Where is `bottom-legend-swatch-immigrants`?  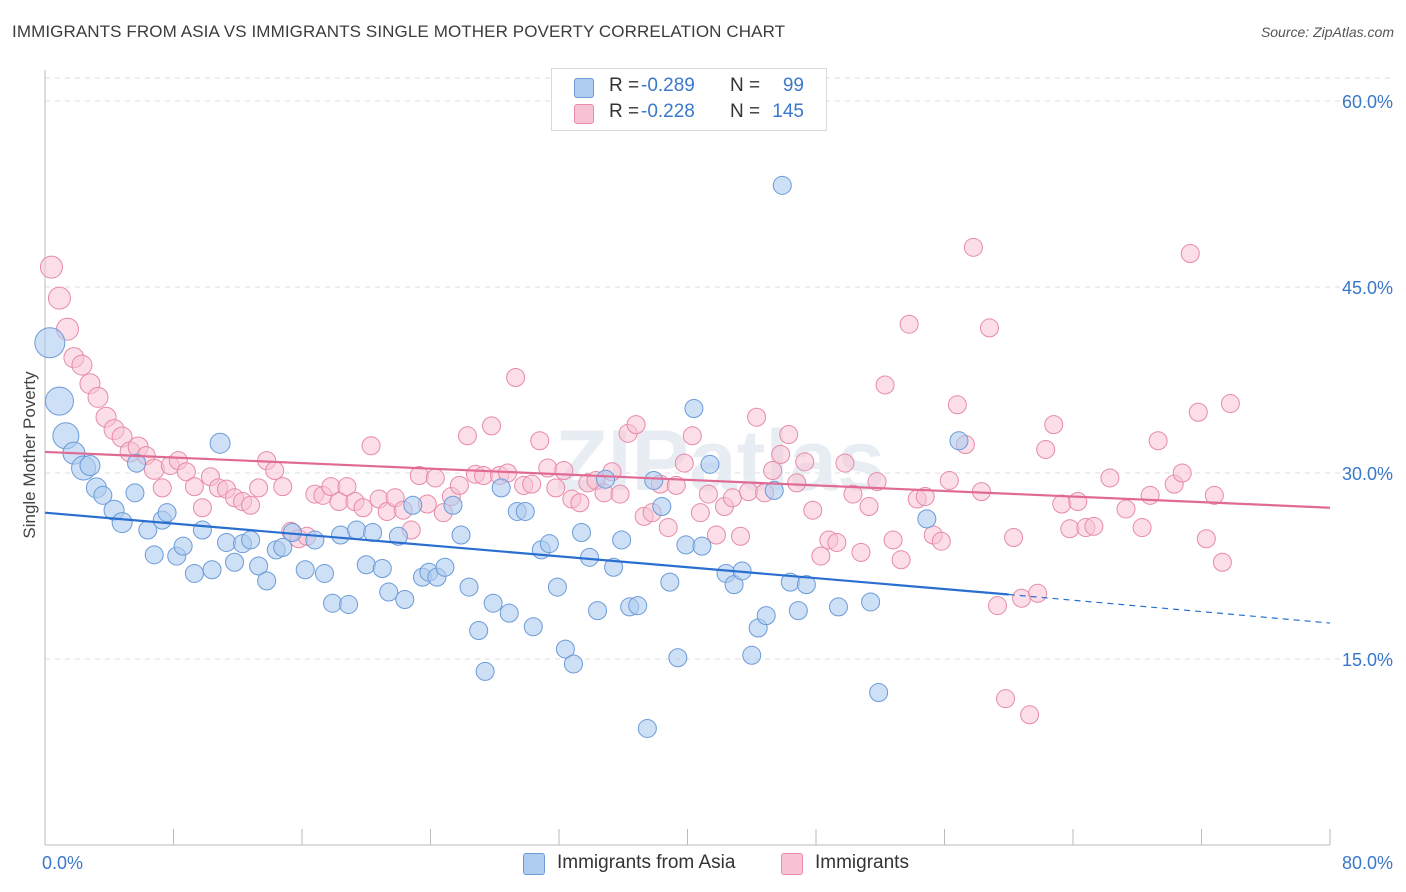 bottom-legend-swatch-immigrants is located at coordinates (792, 864).